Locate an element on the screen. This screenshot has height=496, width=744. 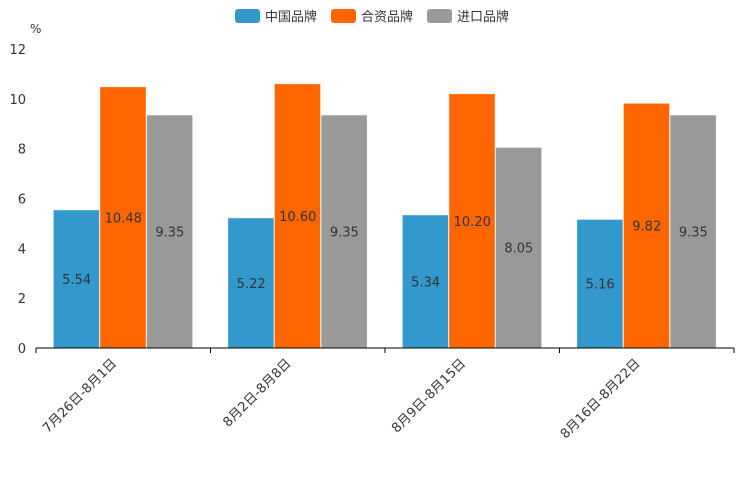
data-label-jv-brand-2: 10.20 is located at coordinates (472, 222).